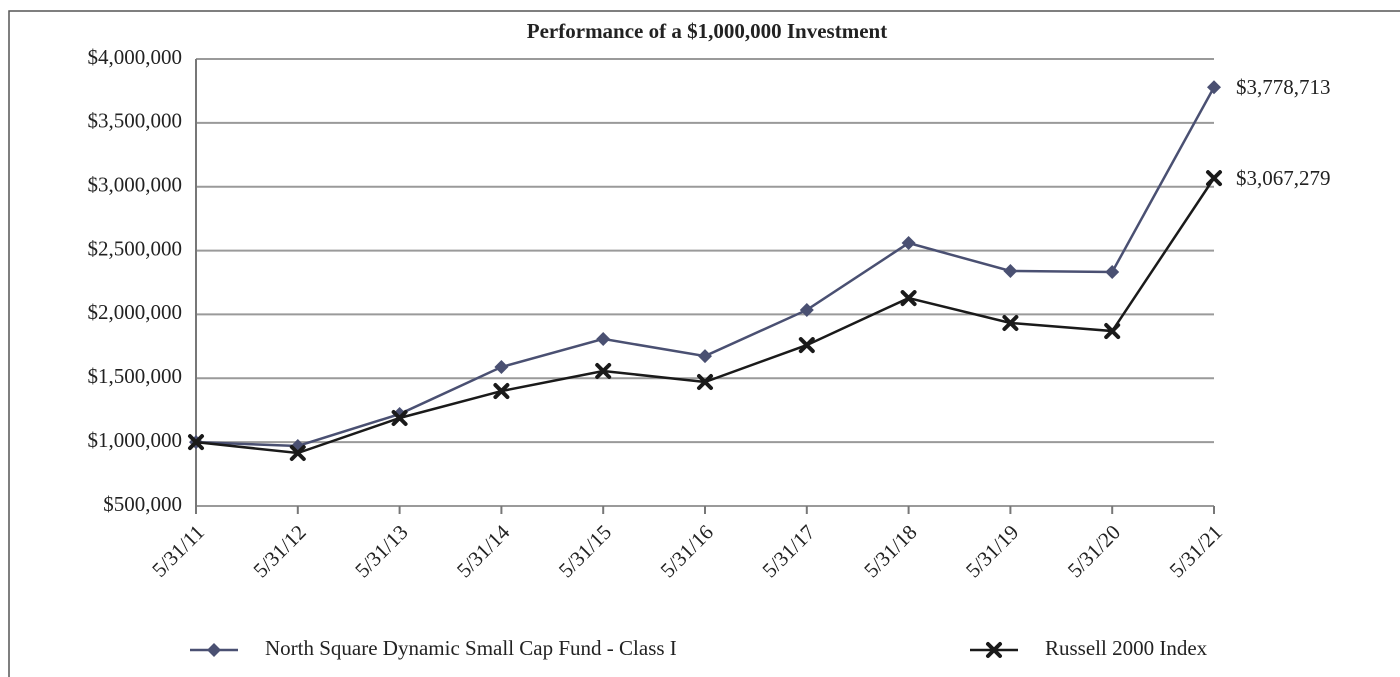  I want to click on y-tick-label: $500,000, so click(142, 504).